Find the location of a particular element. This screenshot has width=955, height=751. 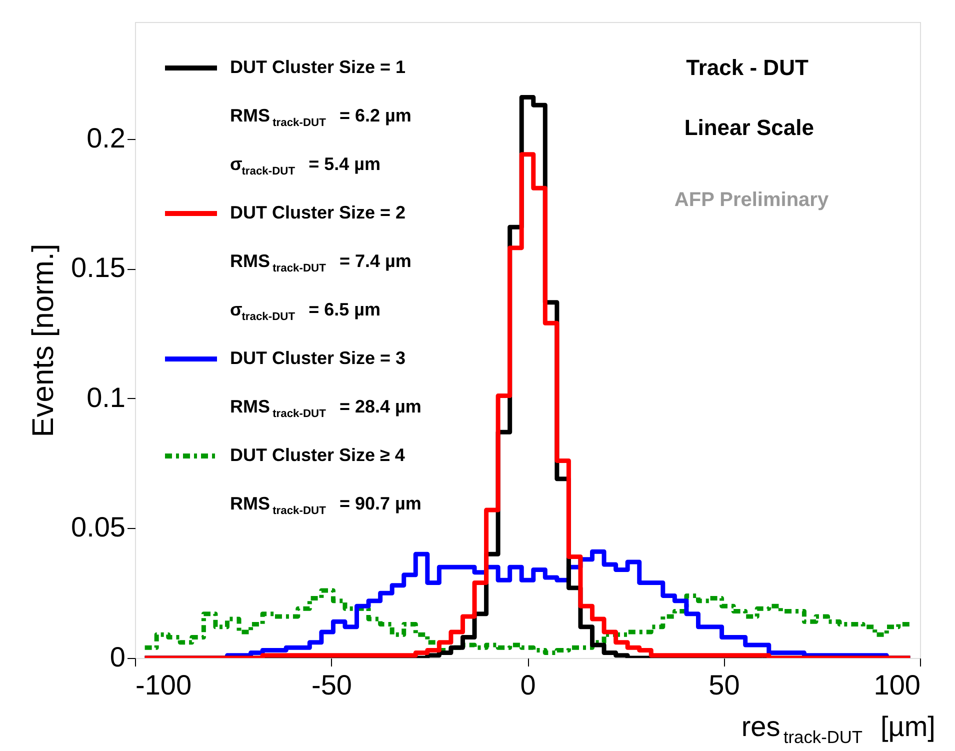

x-tick-label: -50 is located at coordinates (332, 685).